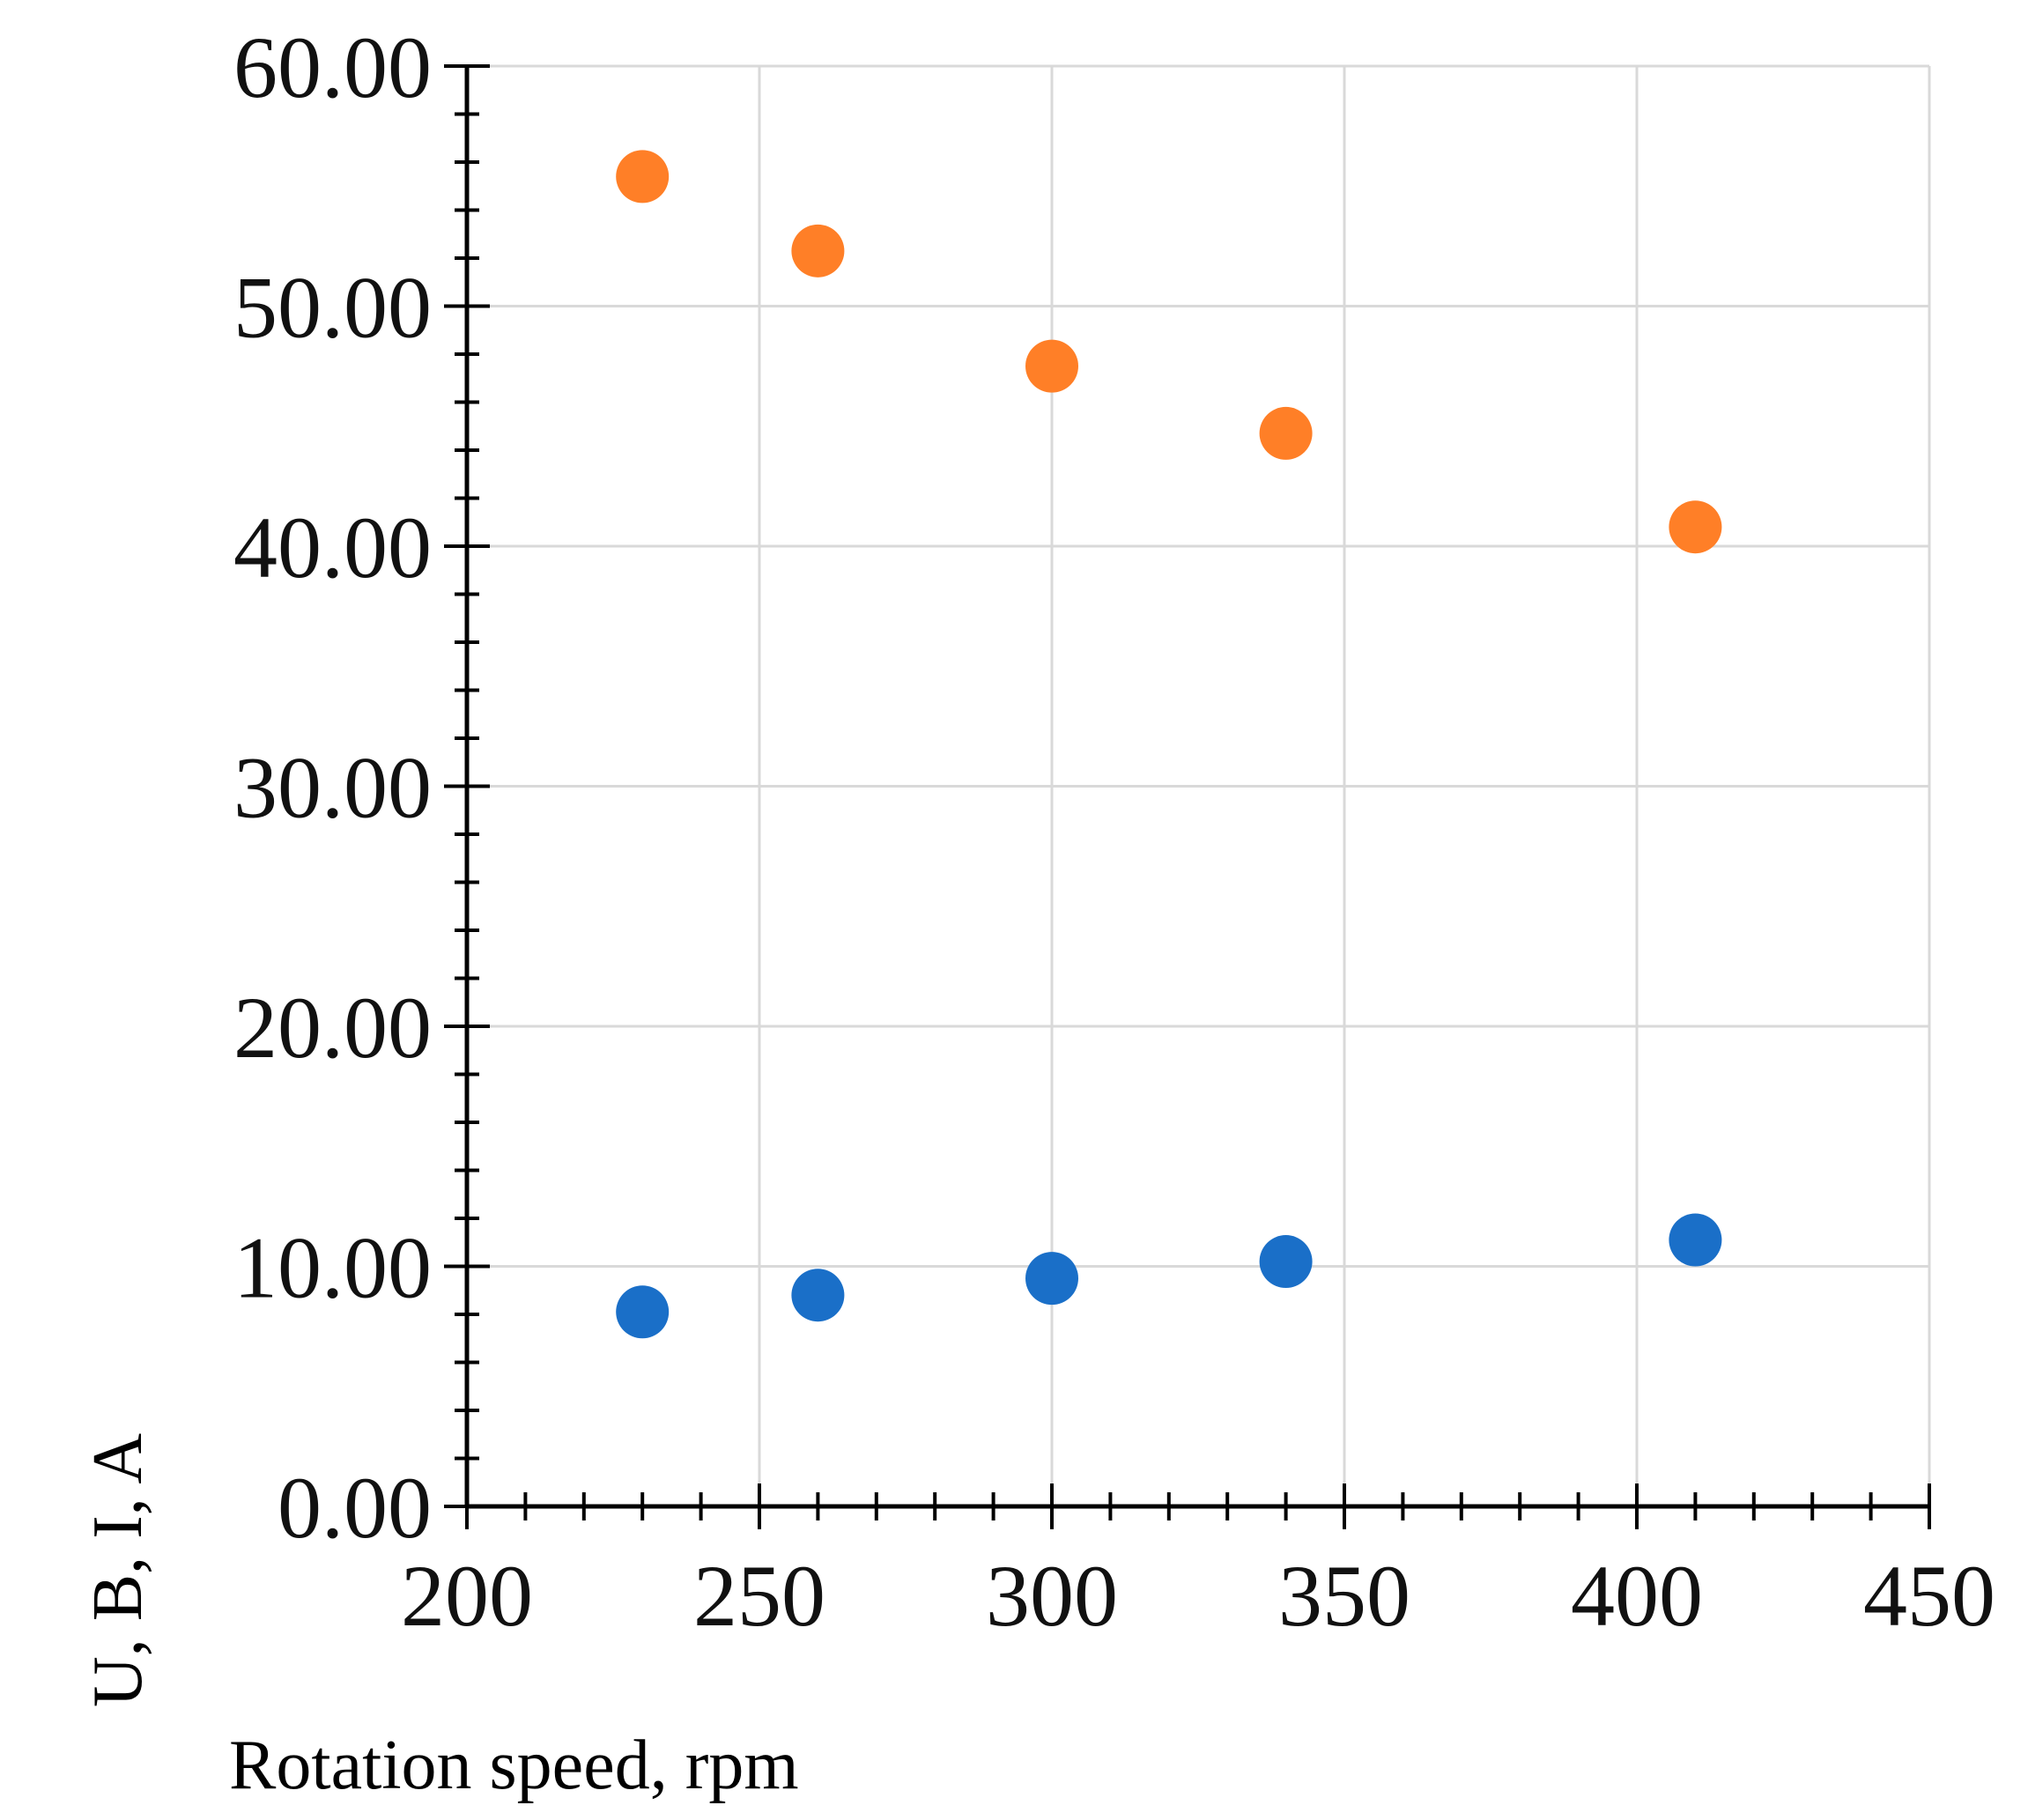 The image size is (2028, 1820). I want to click on y-axis-label: U, B, I, A, so click(118, 1570).